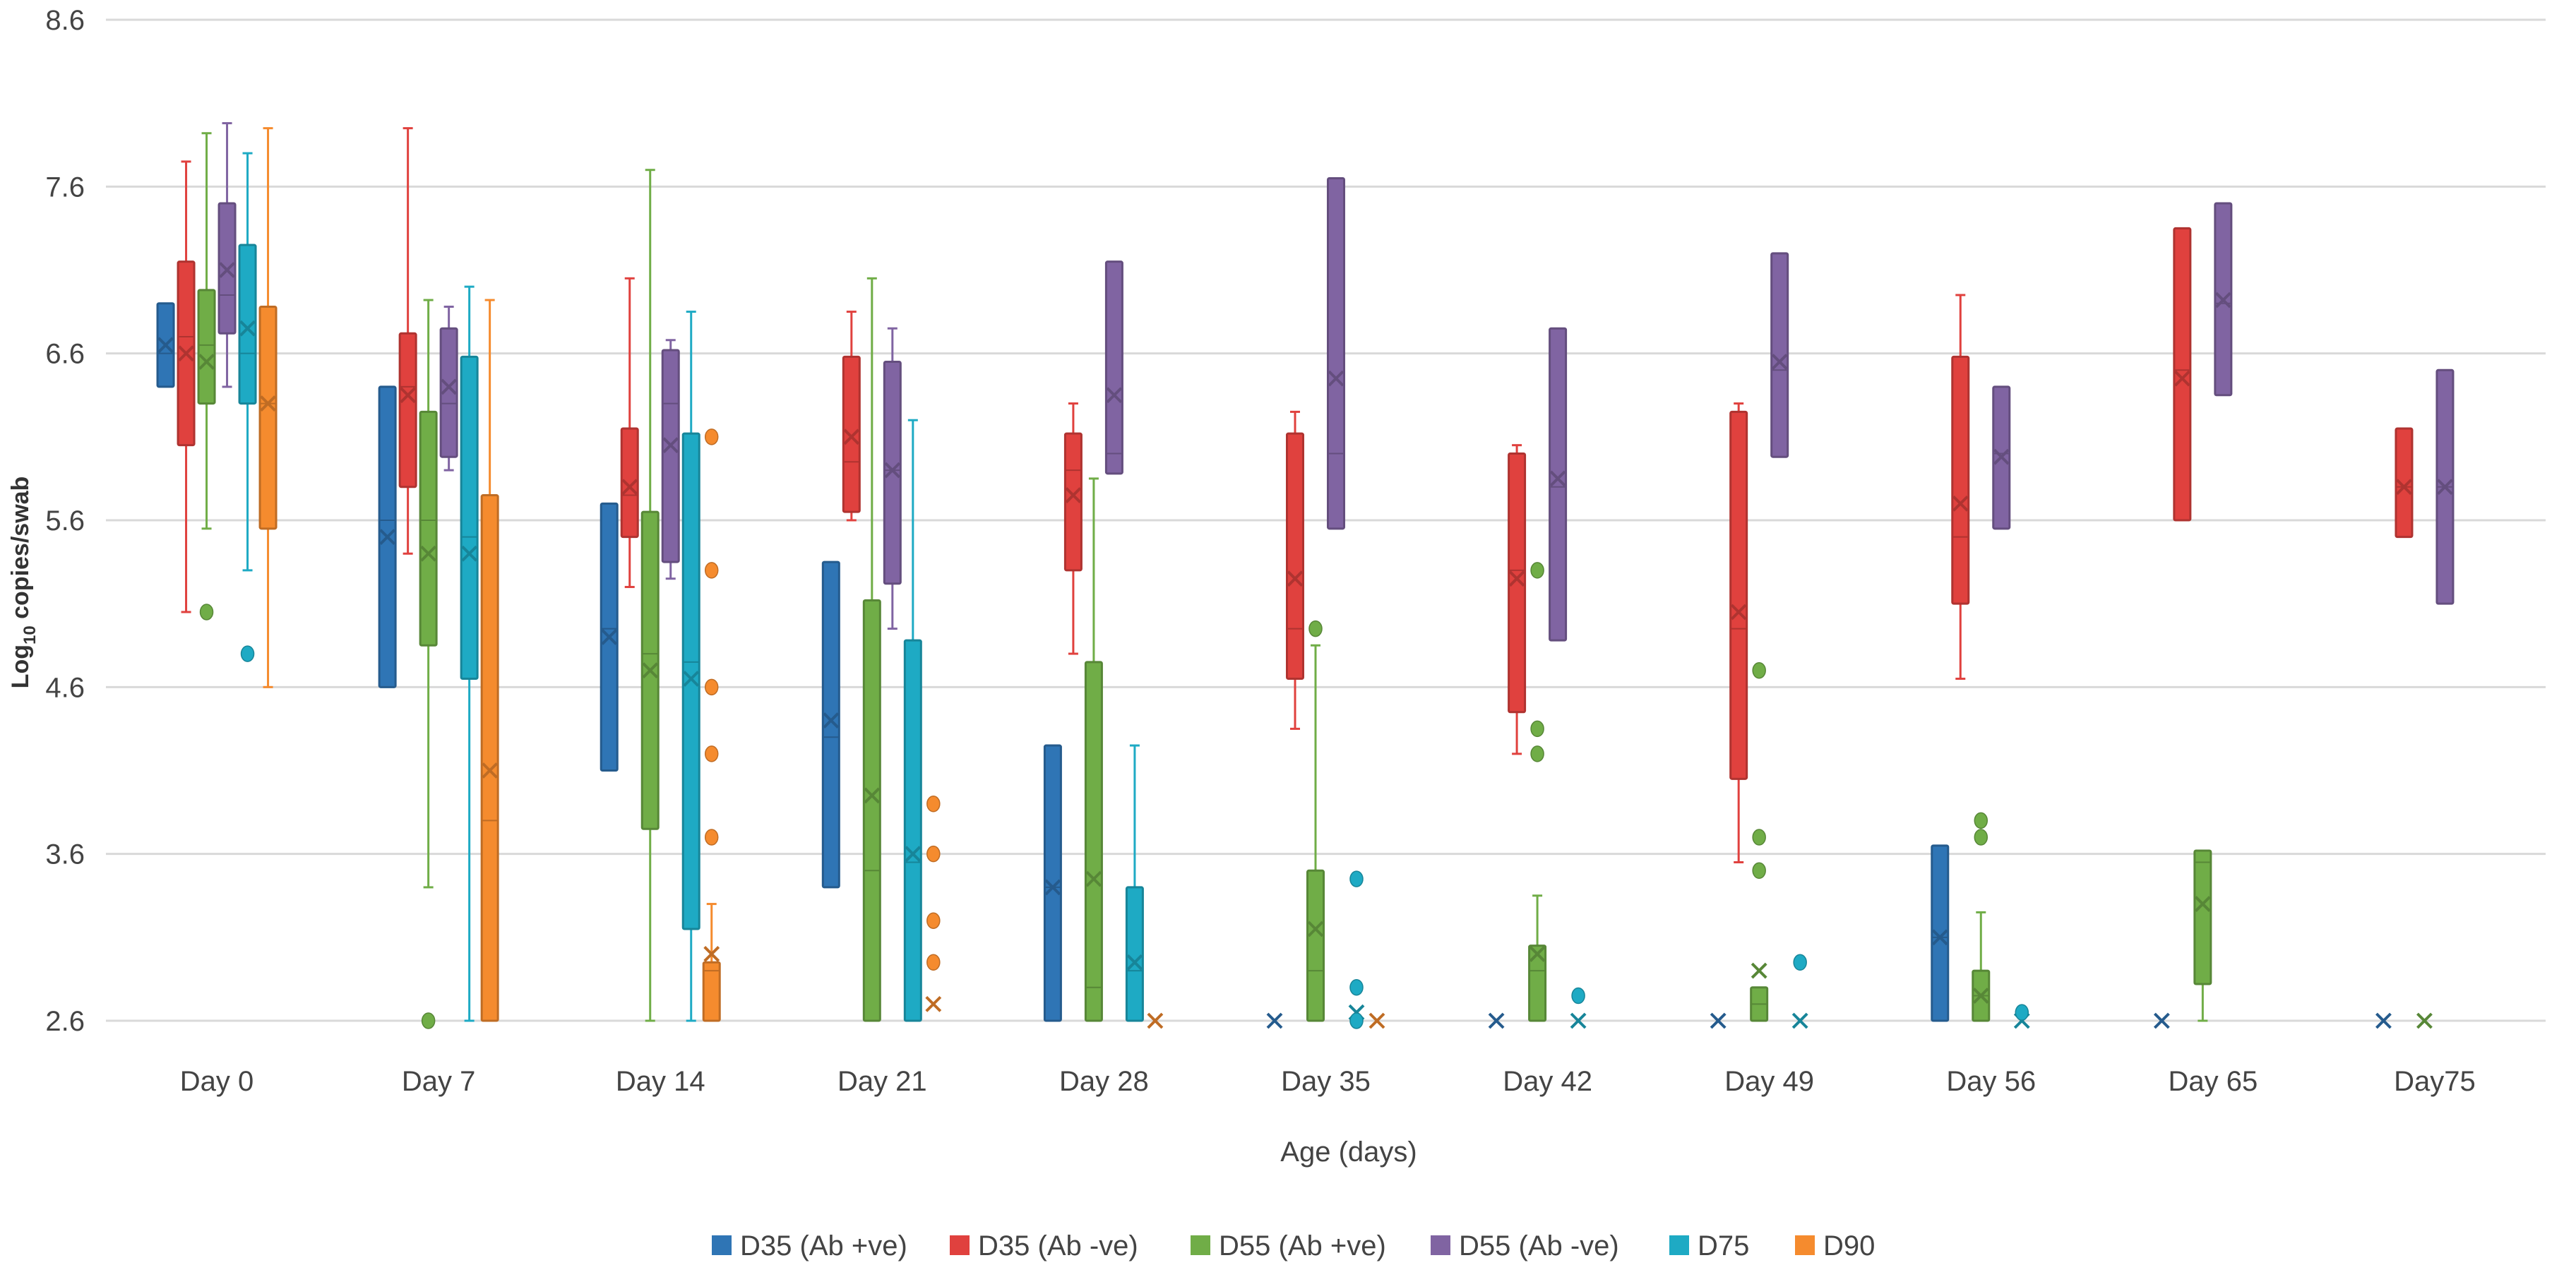  What do you see at coordinates (809, 1245) in the screenshot?
I see `legend-item: D35 (Ab +ve)` at bounding box center [809, 1245].